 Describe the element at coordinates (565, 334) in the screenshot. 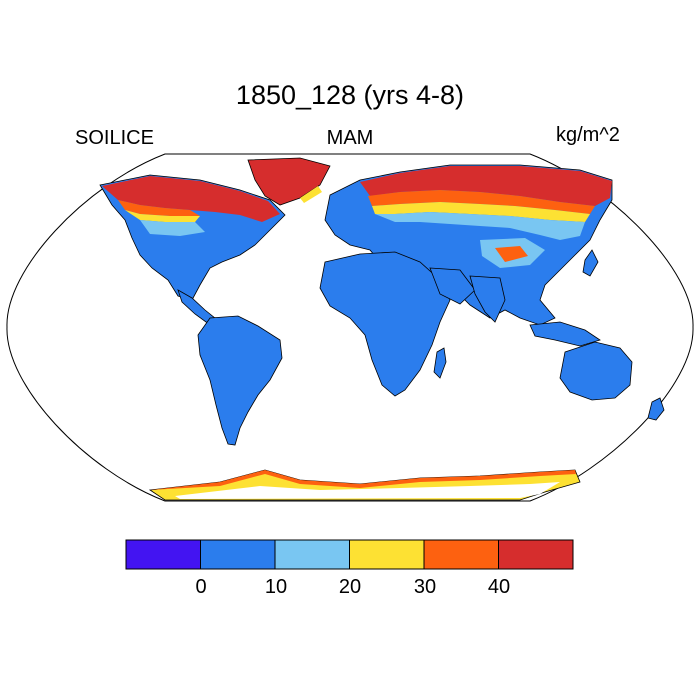

I see `indonesia` at that location.